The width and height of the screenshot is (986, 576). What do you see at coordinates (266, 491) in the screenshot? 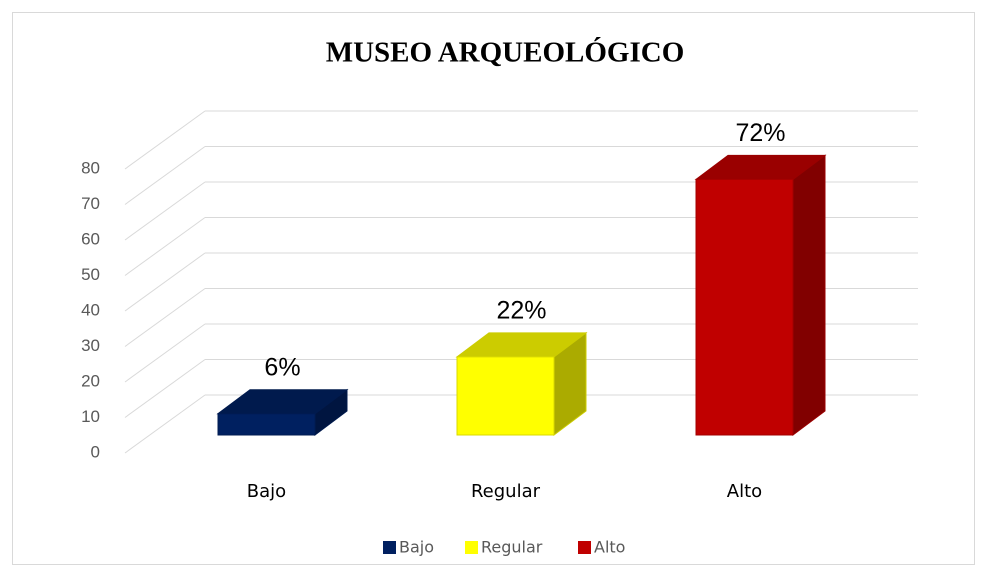
I see `x-tick-label: Bajo` at bounding box center [266, 491].